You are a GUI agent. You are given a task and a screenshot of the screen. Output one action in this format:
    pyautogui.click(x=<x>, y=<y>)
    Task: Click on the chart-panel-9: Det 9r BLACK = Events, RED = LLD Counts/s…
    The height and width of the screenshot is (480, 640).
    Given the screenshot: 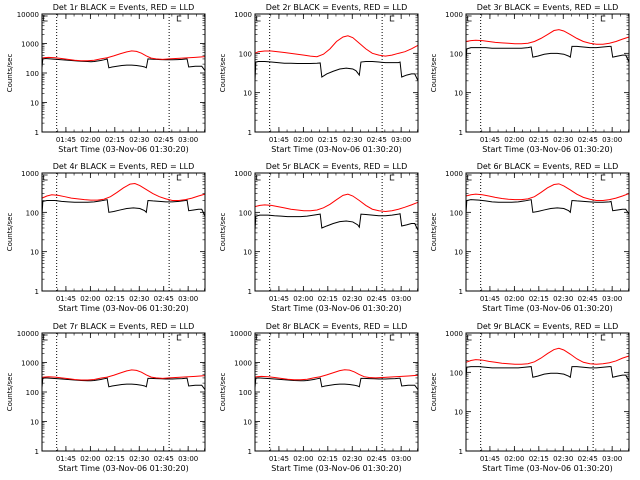 What is the action you would take?
    pyautogui.click(x=530, y=397)
    